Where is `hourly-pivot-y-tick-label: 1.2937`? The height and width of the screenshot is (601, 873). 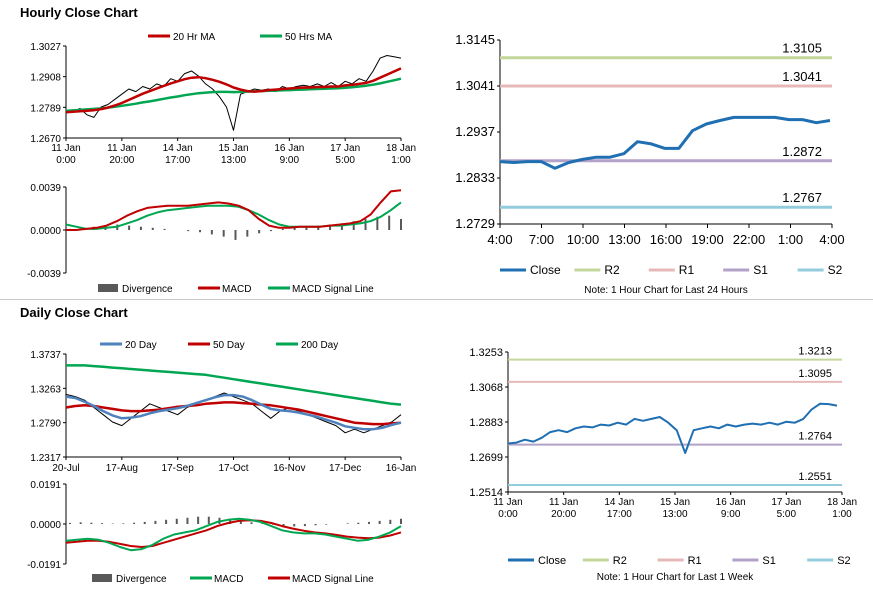 hourly-pivot-y-tick-label: 1.2937 is located at coordinates (475, 131).